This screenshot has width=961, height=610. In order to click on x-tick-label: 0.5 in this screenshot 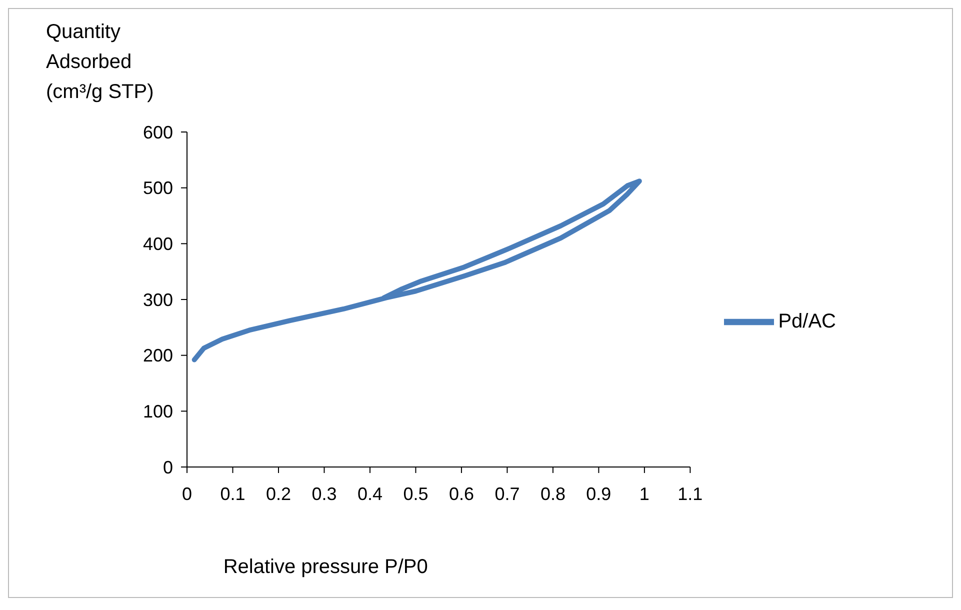, I will do `click(415, 494)`.